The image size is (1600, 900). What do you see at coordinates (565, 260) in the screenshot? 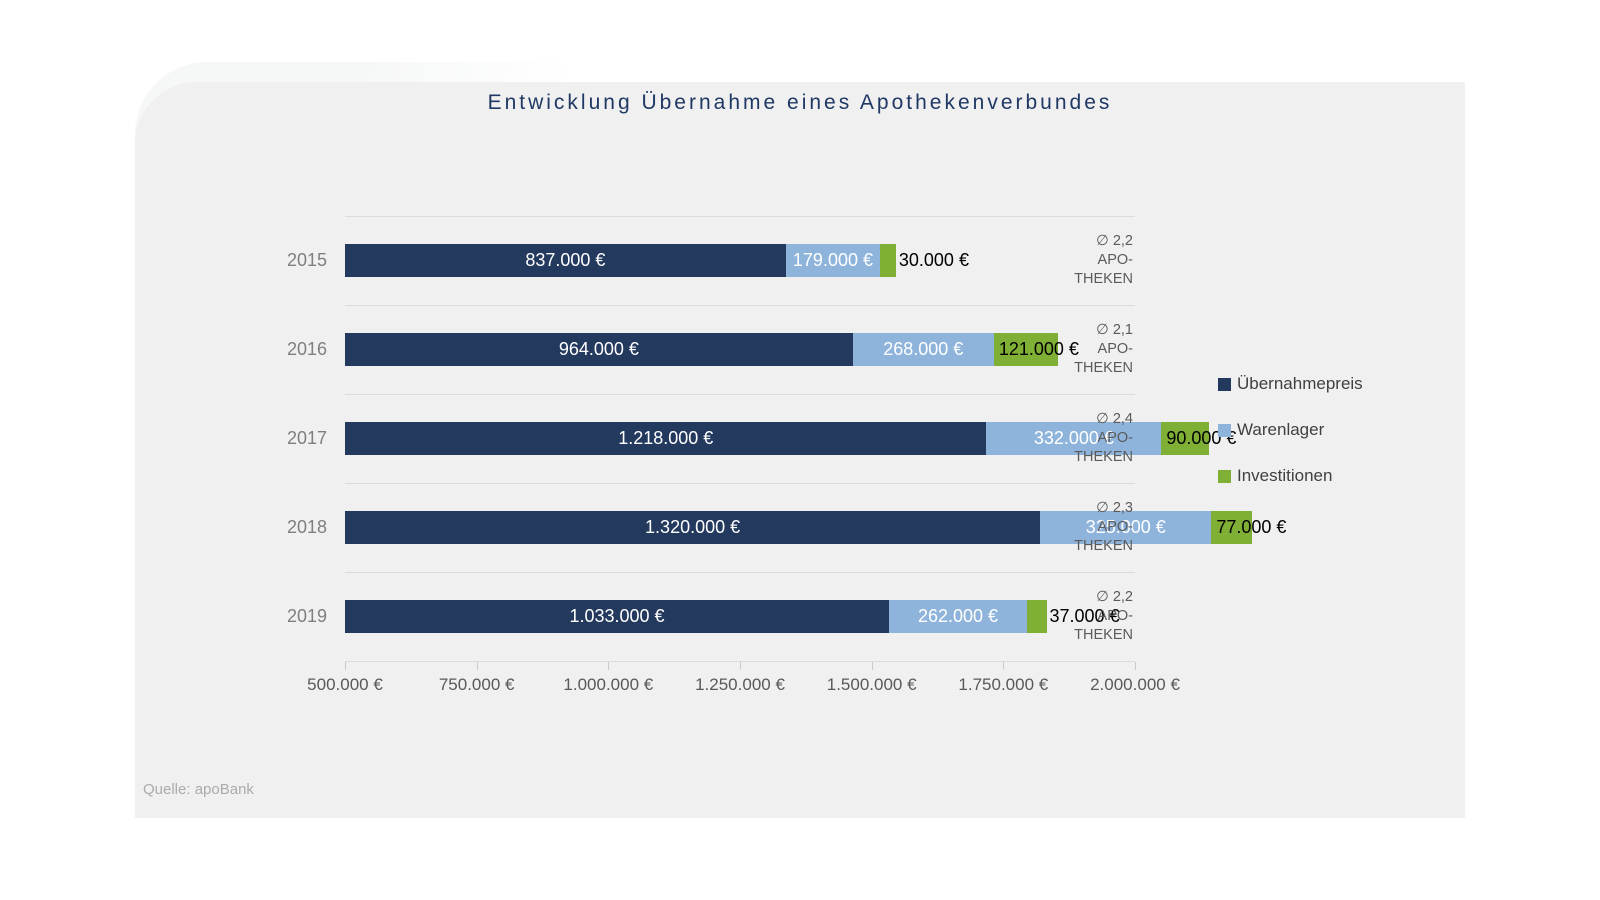
I see `bar-segment-uebernahmepreis: 837.000 €` at bounding box center [565, 260].